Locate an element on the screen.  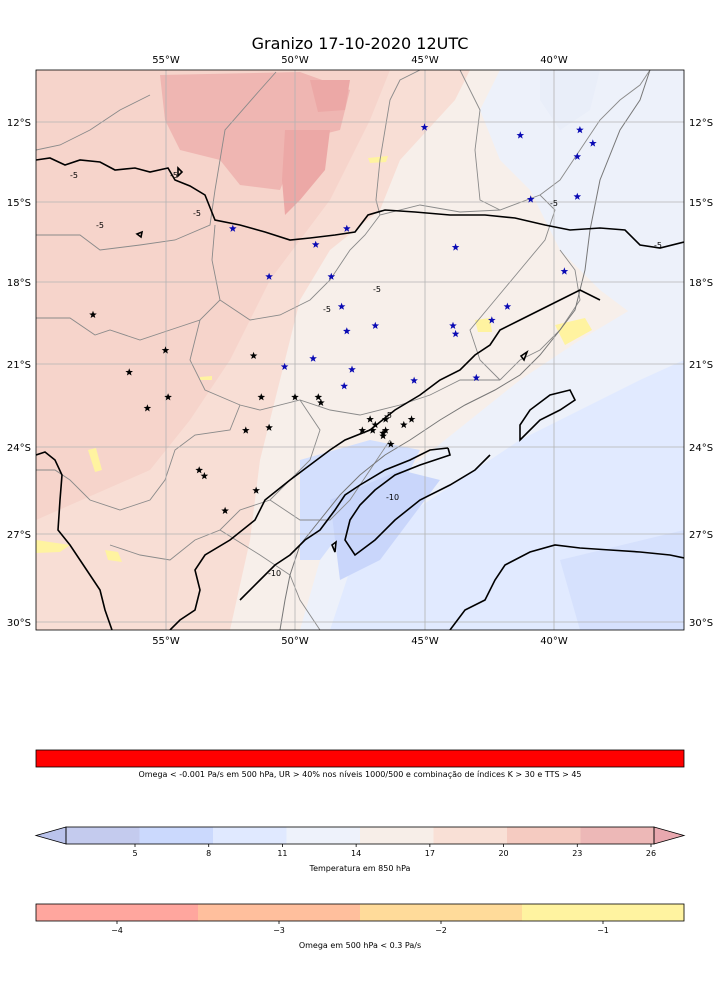
colorbar-temperature-frame is located at coordinates (360, 835).